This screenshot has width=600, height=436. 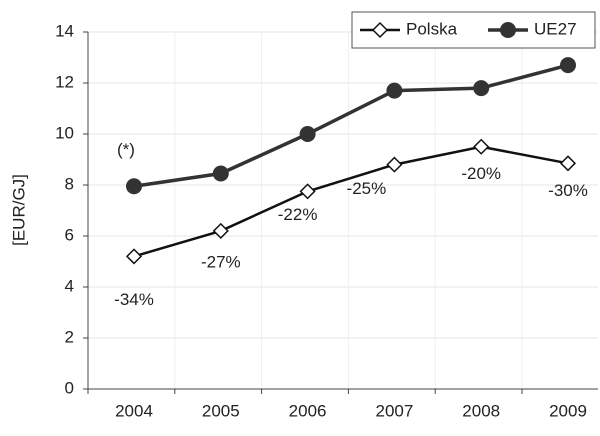 I want to click on x-tick-label: 2008, so click(x=481, y=410).